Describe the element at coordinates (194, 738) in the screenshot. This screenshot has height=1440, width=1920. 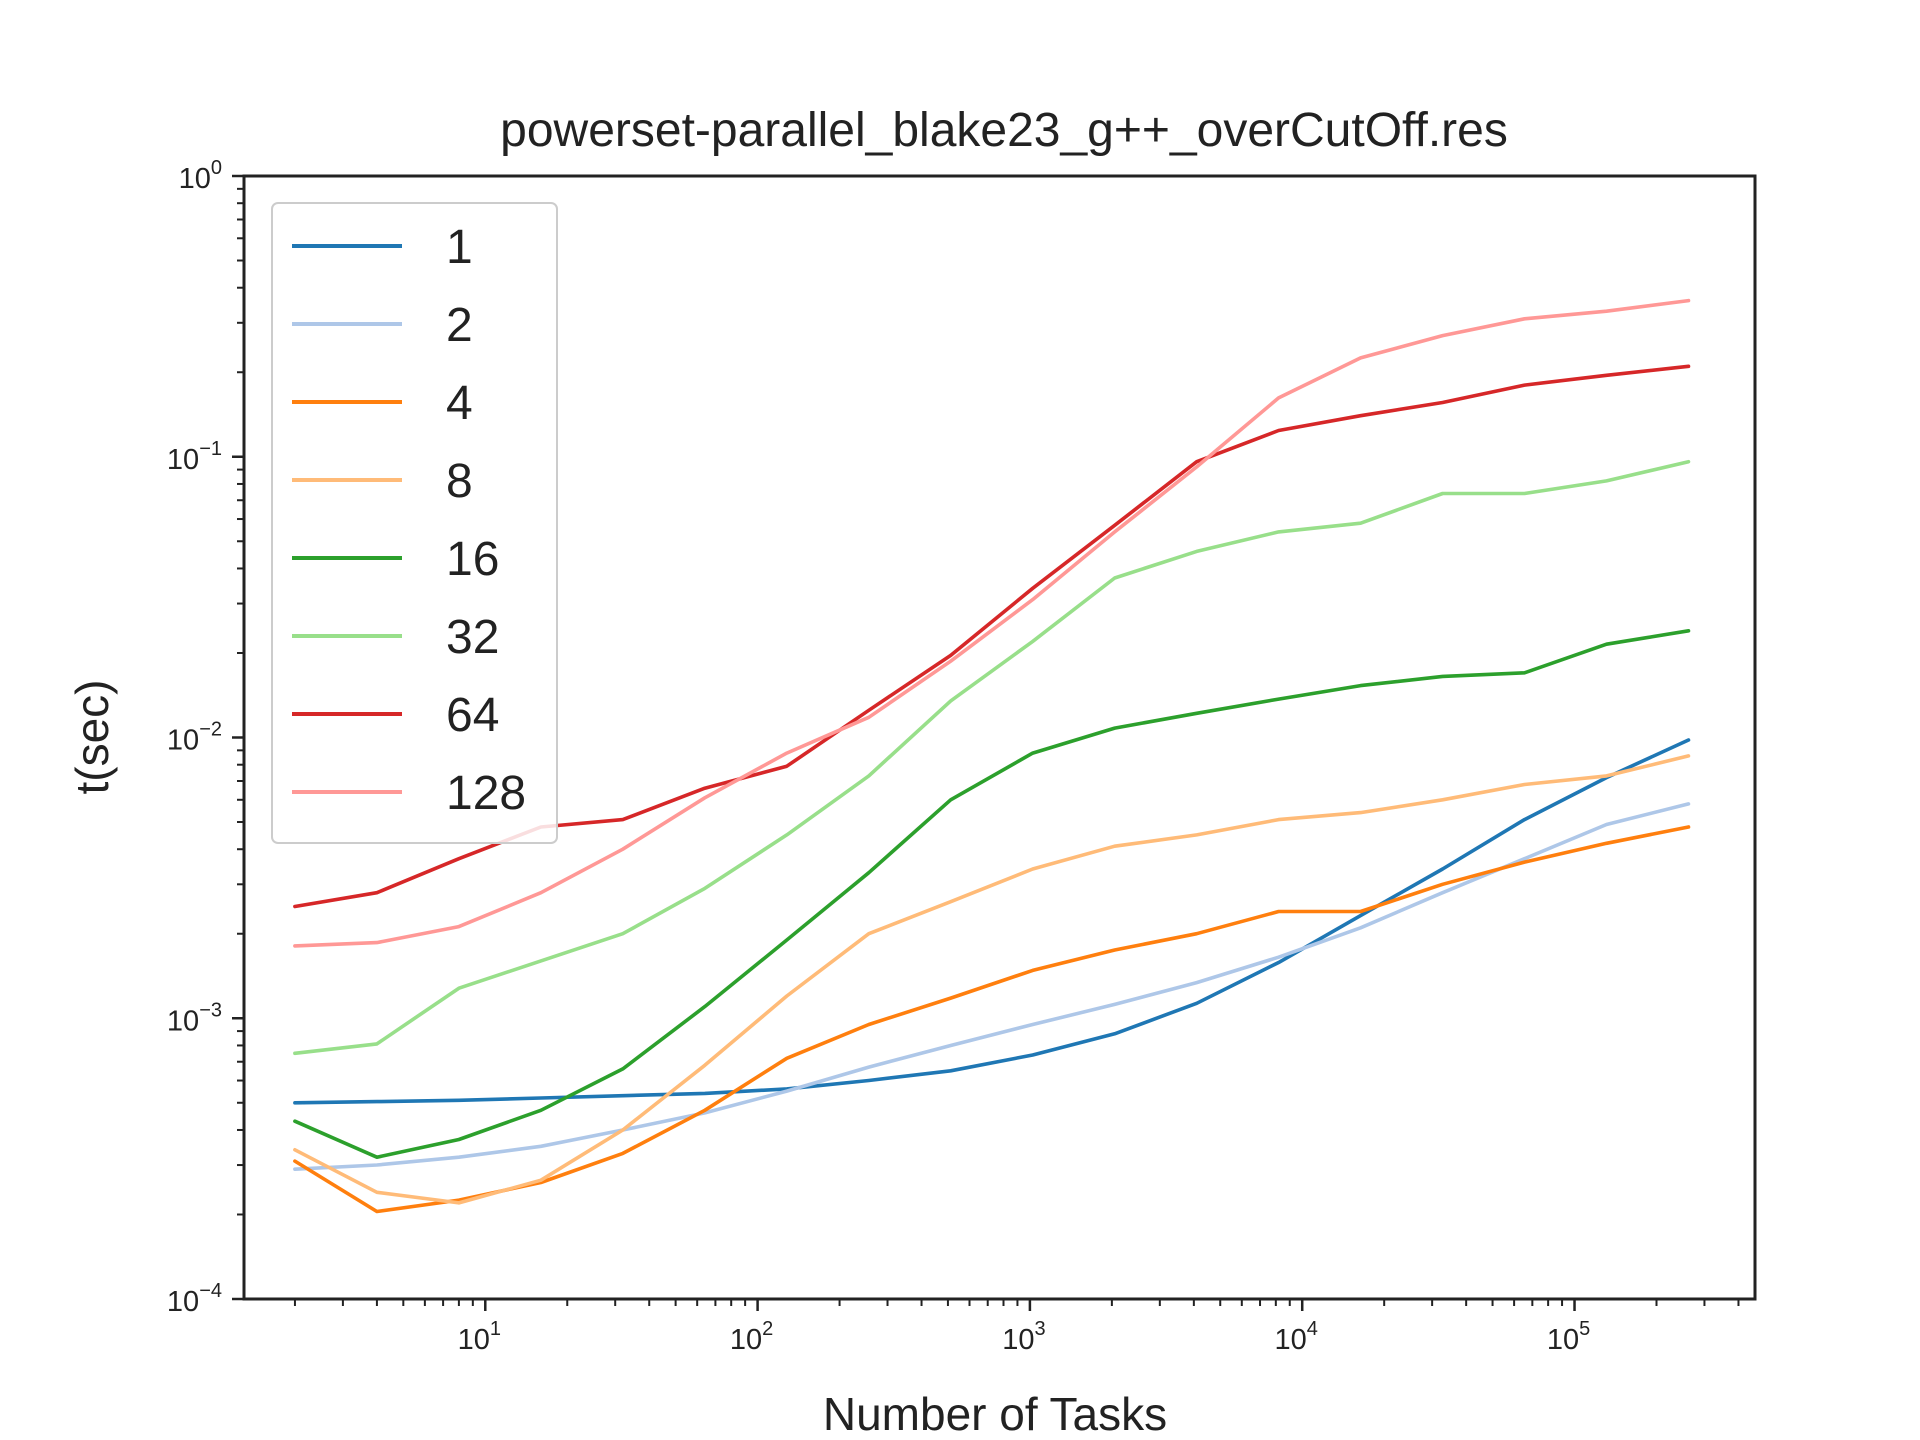
I see `y-tick-label: 10⁻²` at that location.